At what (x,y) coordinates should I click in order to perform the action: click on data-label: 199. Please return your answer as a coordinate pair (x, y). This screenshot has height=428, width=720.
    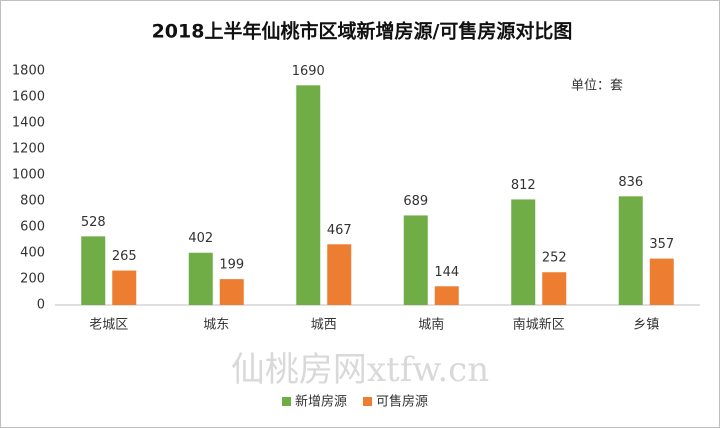
    Looking at the image, I should click on (231, 265).